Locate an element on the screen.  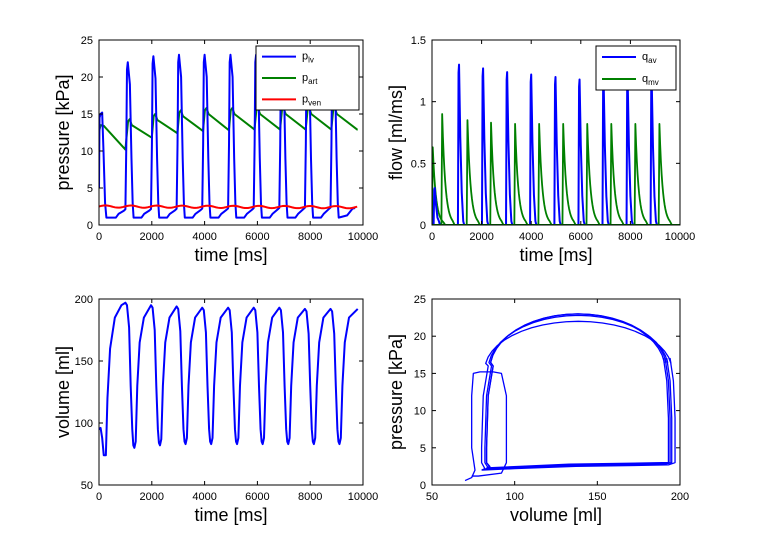
x-tick-label: 100 is located at coordinates (514, 497).